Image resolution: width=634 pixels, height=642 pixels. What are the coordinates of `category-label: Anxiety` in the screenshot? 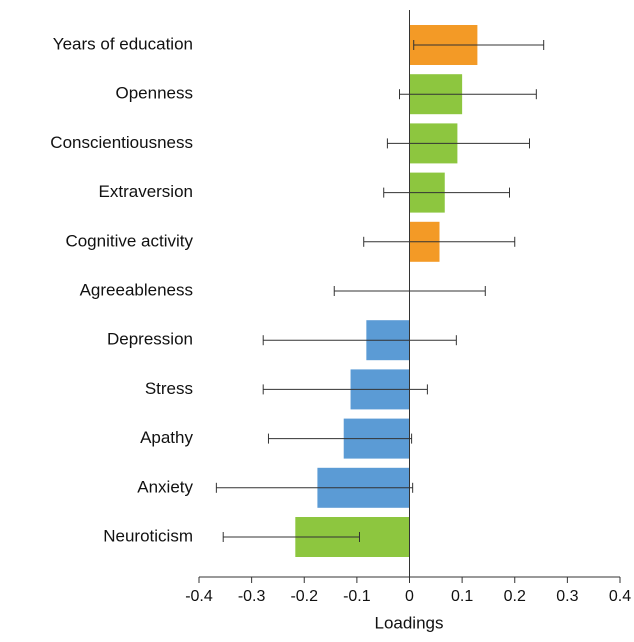 It's located at (165, 486).